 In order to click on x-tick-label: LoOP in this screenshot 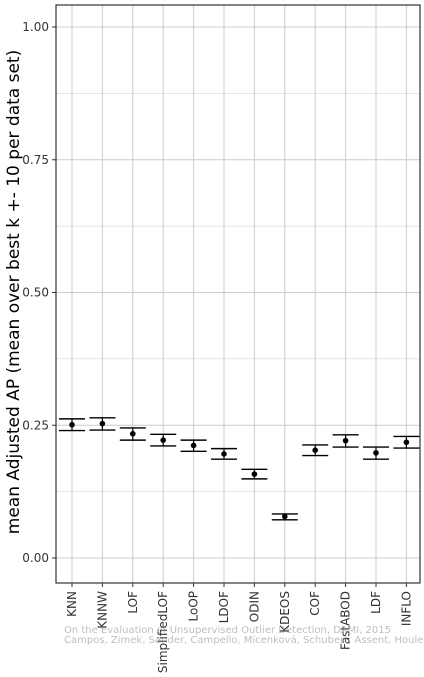, I will do `click(194, 606)`.